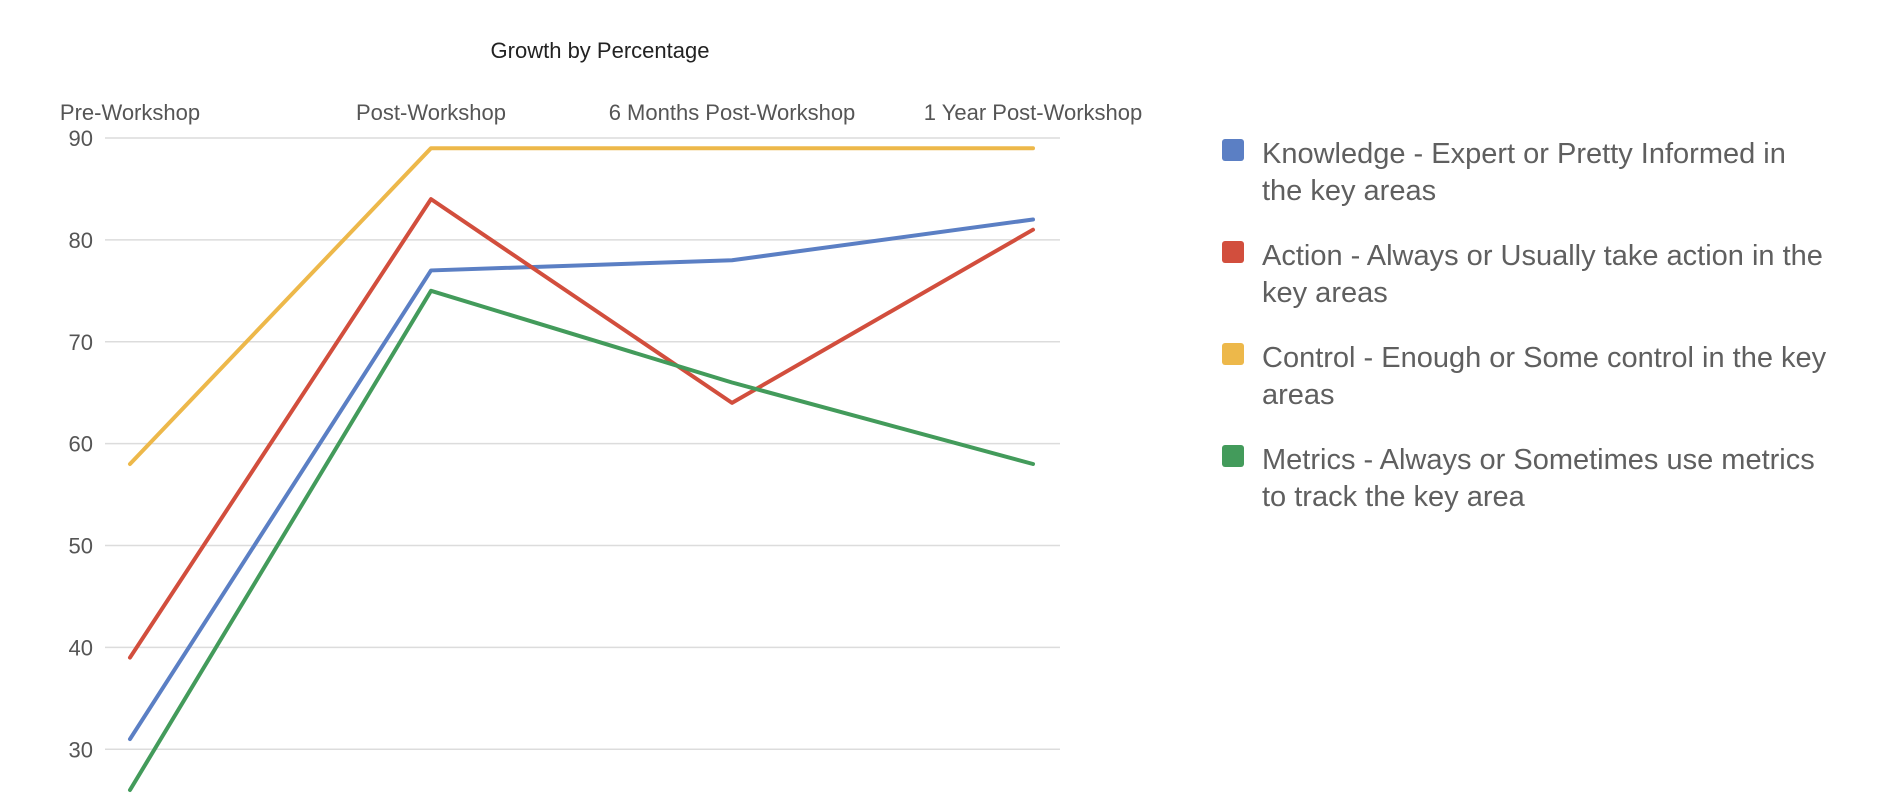 This screenshot has height=804, width=1880. I want to click on y-tick-label: 80, so click(81, 240).